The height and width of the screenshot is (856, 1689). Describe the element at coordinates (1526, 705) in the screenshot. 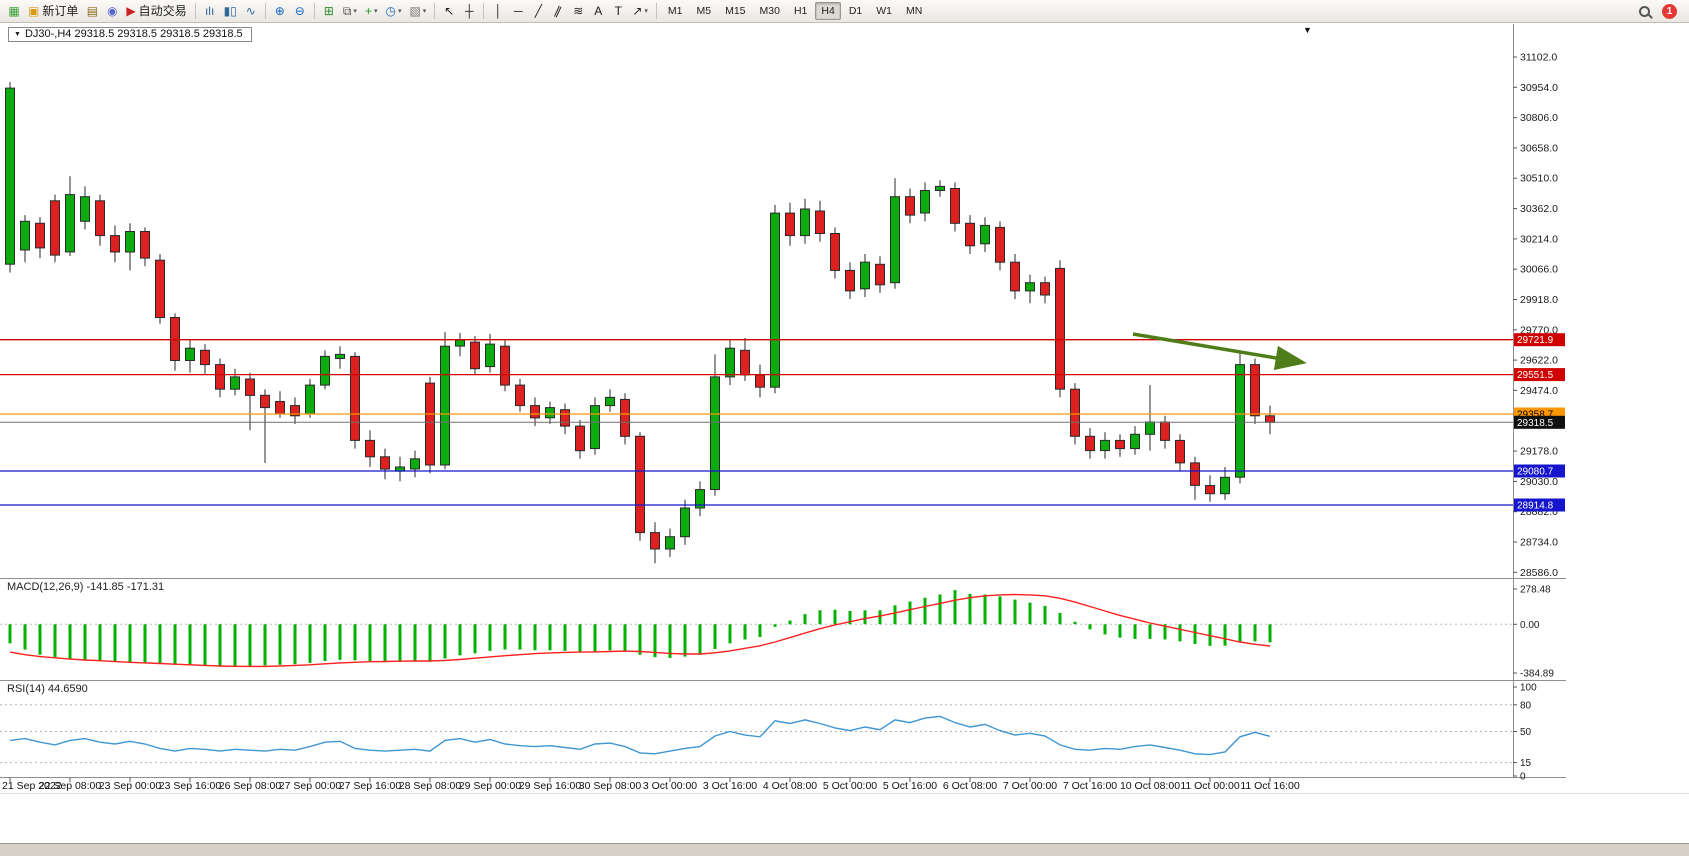

I see `svg-text: 80` at that location.